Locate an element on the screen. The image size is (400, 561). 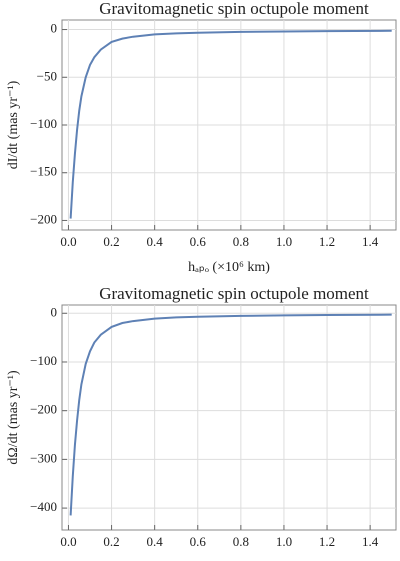
y-tick-label: −300 is located at coordinates (43, 457).